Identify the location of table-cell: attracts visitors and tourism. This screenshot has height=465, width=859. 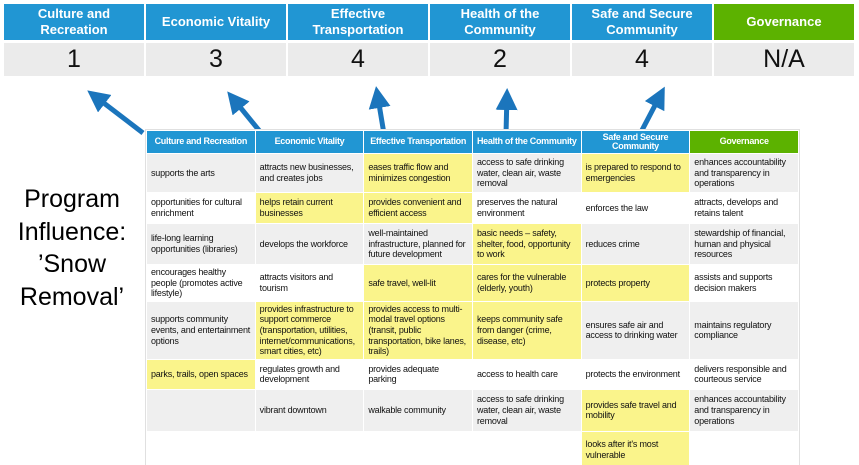
(309, 283).